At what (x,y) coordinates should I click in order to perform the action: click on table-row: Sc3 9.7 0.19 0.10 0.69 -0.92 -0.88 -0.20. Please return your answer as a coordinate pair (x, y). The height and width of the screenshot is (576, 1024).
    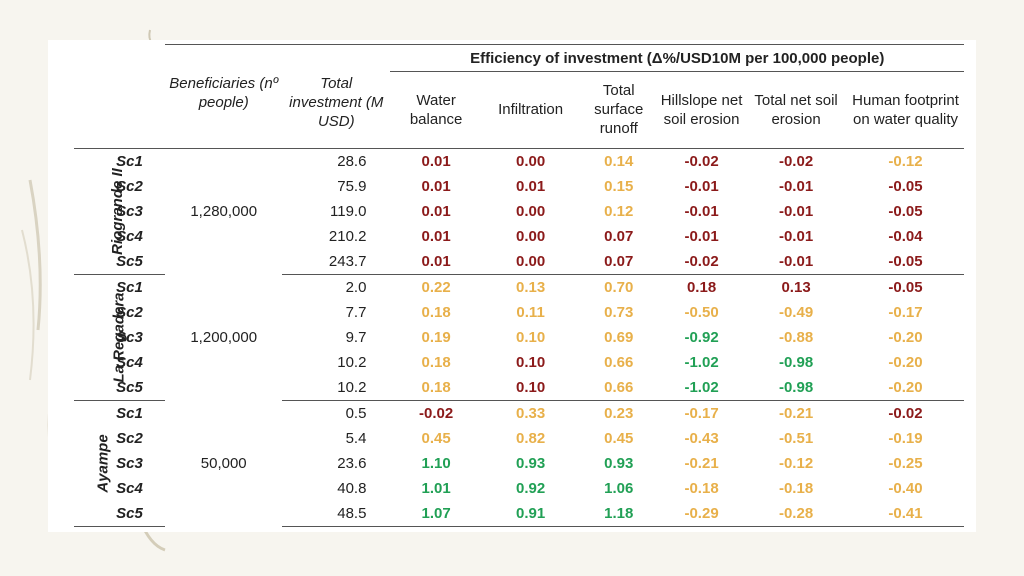
    Looking at the image, I should click on (519, 337).